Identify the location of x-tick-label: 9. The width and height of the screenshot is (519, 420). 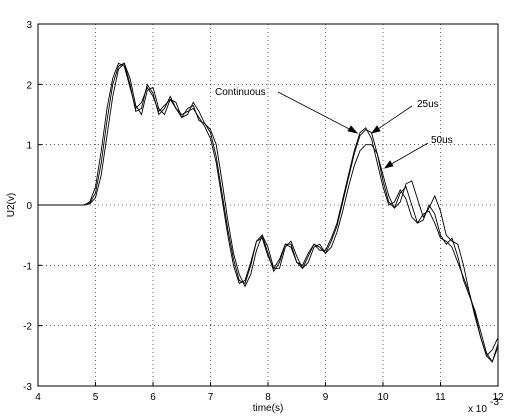
(326, 397).